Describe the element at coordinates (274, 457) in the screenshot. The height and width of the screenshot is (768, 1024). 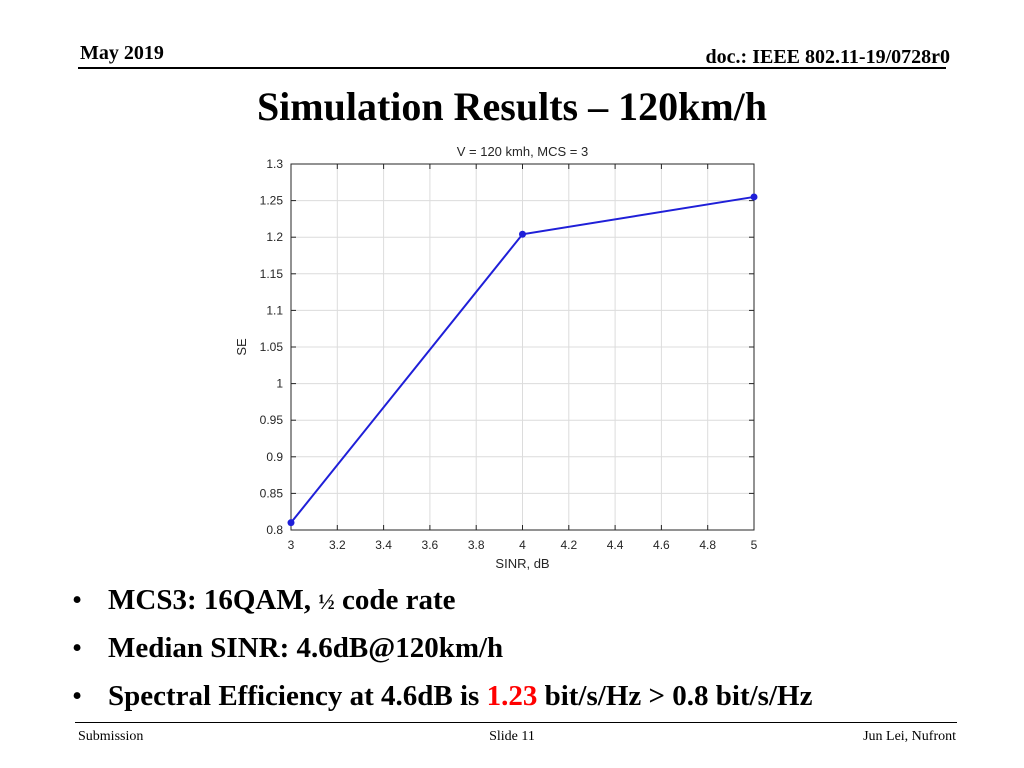
I see `y-tick-label: 0.9` at that location.